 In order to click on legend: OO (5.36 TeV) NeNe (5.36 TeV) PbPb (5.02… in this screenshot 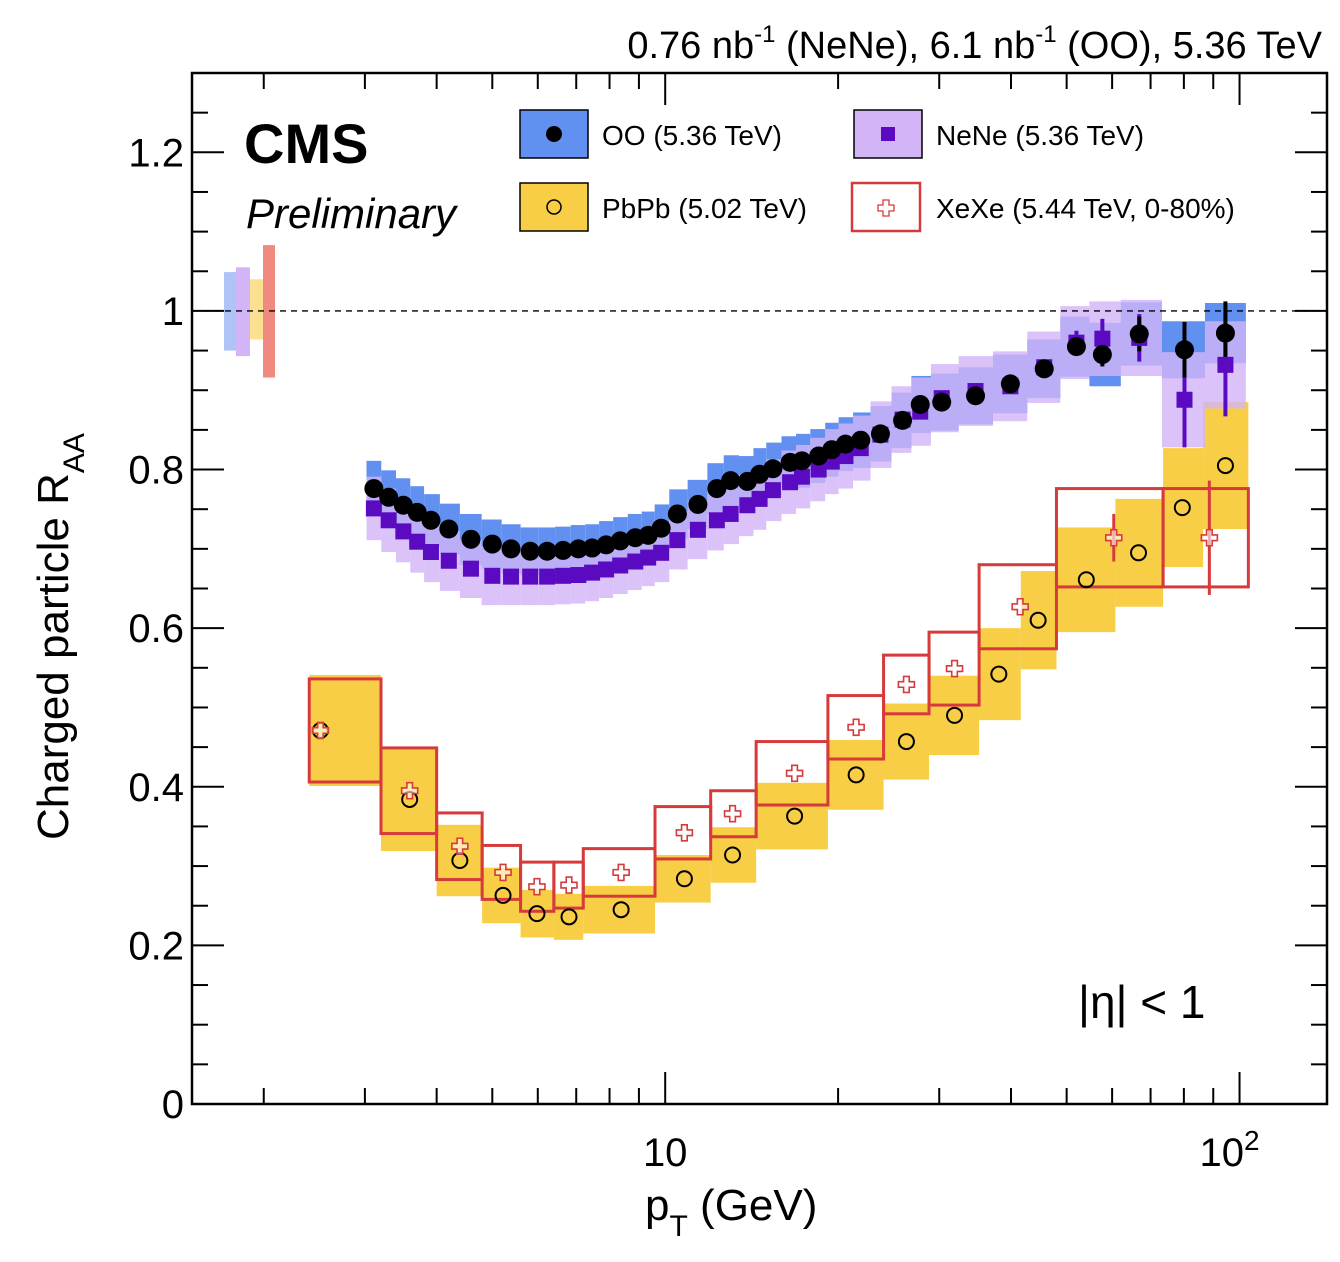, I will do `click(877, 171)`.